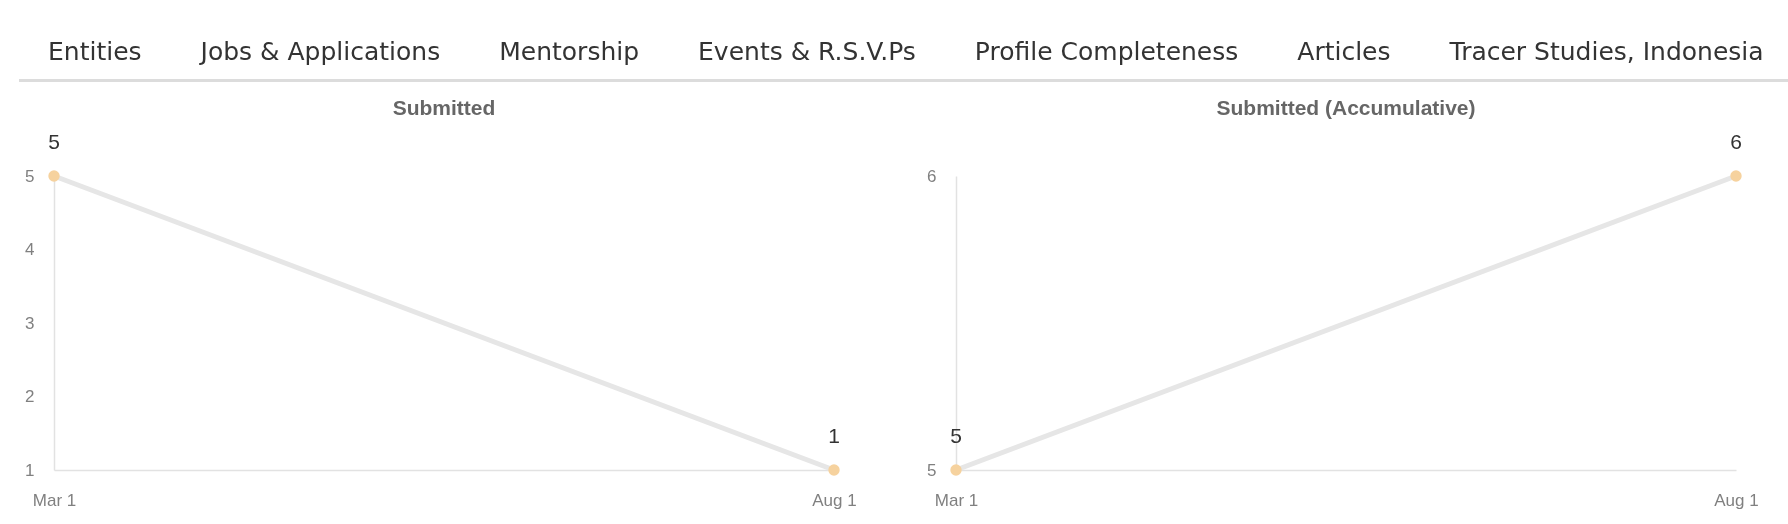 The image size is (1788, 524). I want to click on text: Articles, so click(1344, 52).